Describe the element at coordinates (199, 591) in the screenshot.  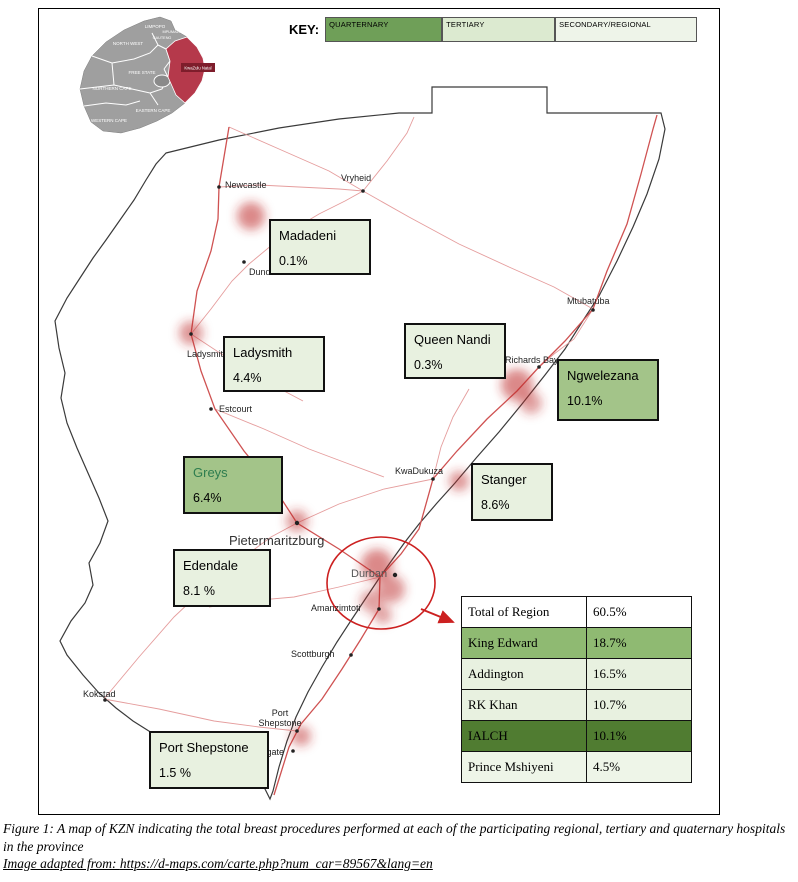
I see `hospital-value: 8.1 %` at that location.